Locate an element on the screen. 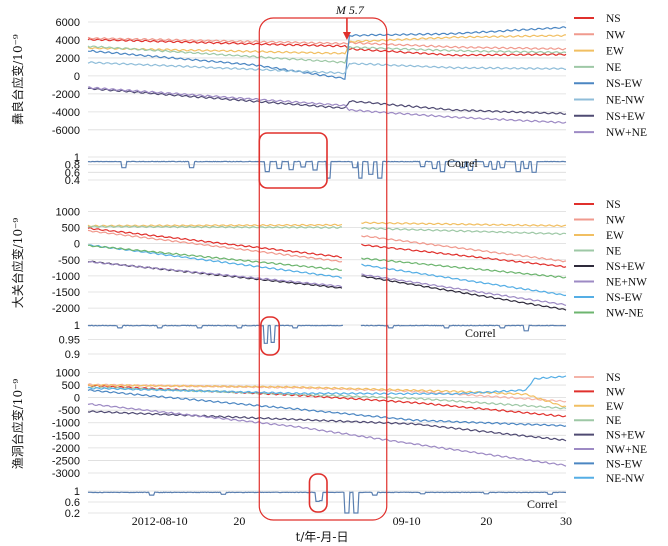 The image size is (668, 546). highlight-window-daguan_correl is located at coordinates (270, 336).